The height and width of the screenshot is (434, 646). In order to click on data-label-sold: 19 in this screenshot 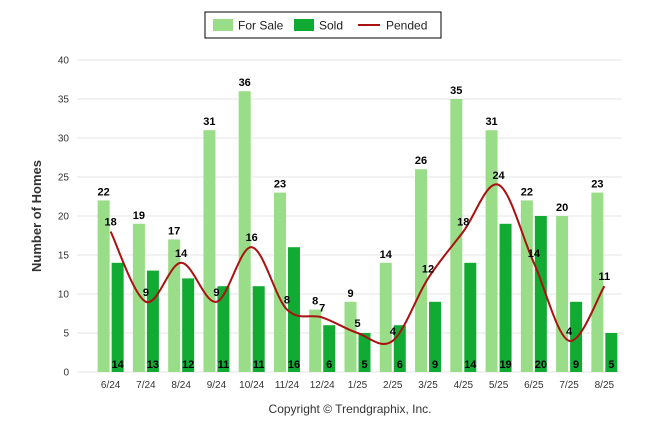, I will do `click(505, 365)`.